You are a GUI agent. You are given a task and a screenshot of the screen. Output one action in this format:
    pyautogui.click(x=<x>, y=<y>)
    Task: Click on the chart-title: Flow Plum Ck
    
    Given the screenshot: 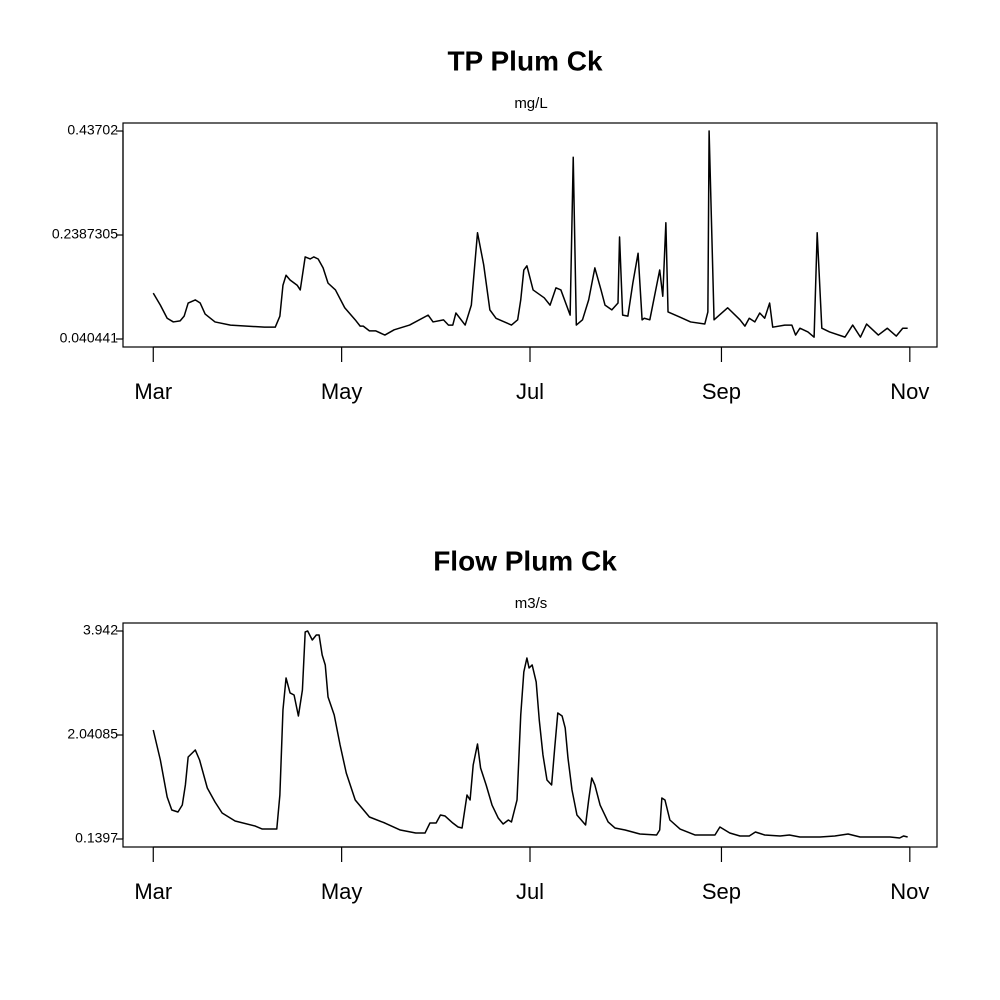 What is the action you would take?
    pyautogui.click(x=525, y=560)
    